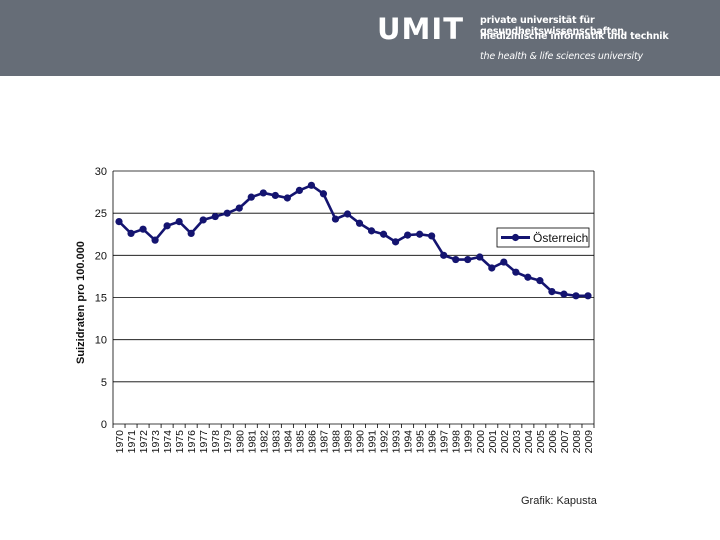 This screenshot has height=540, width=720. What do you see at coordinates (361, 442) in the screenshot?
I see `x-tick-label-1990: 1990` at bounding box center [361, 442].